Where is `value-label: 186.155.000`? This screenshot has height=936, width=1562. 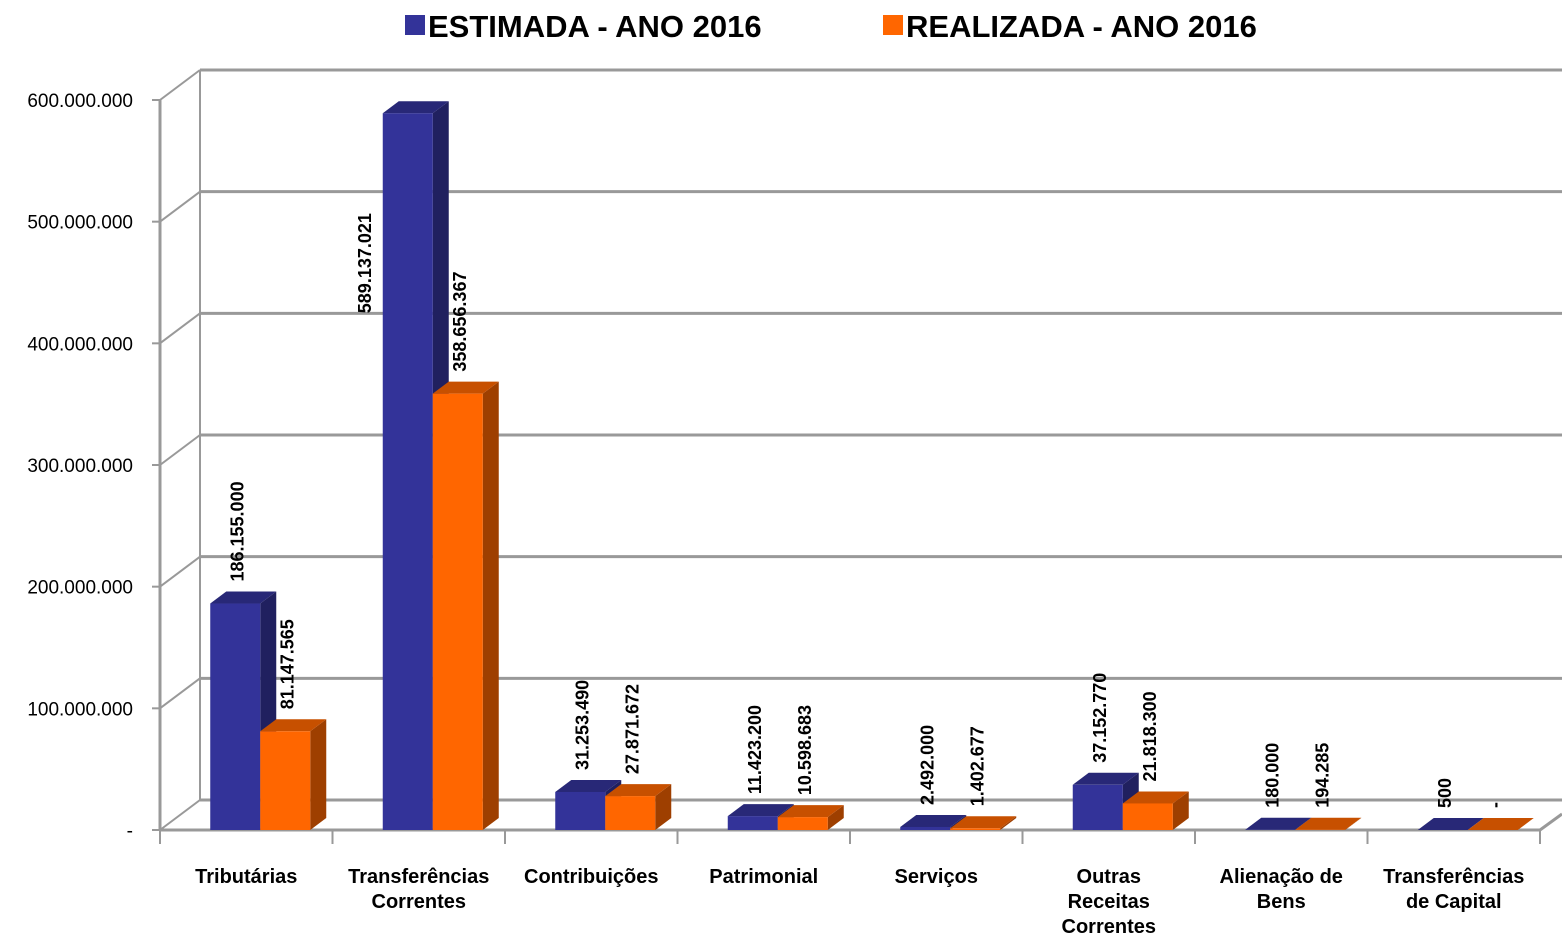 value-label: 186.155.000 is located at coordinates (237, 531).